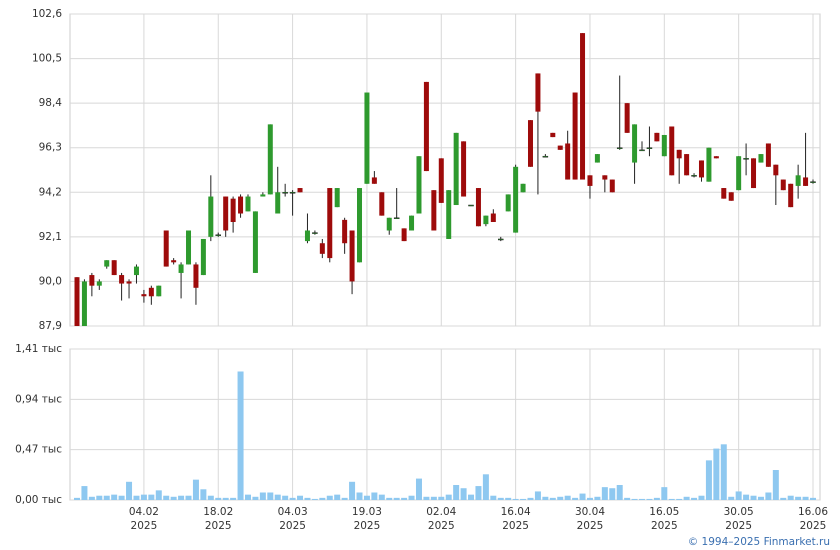 The image size is (840, 550). I want to click on y-tick-label: 94,2, so click(50, 192).